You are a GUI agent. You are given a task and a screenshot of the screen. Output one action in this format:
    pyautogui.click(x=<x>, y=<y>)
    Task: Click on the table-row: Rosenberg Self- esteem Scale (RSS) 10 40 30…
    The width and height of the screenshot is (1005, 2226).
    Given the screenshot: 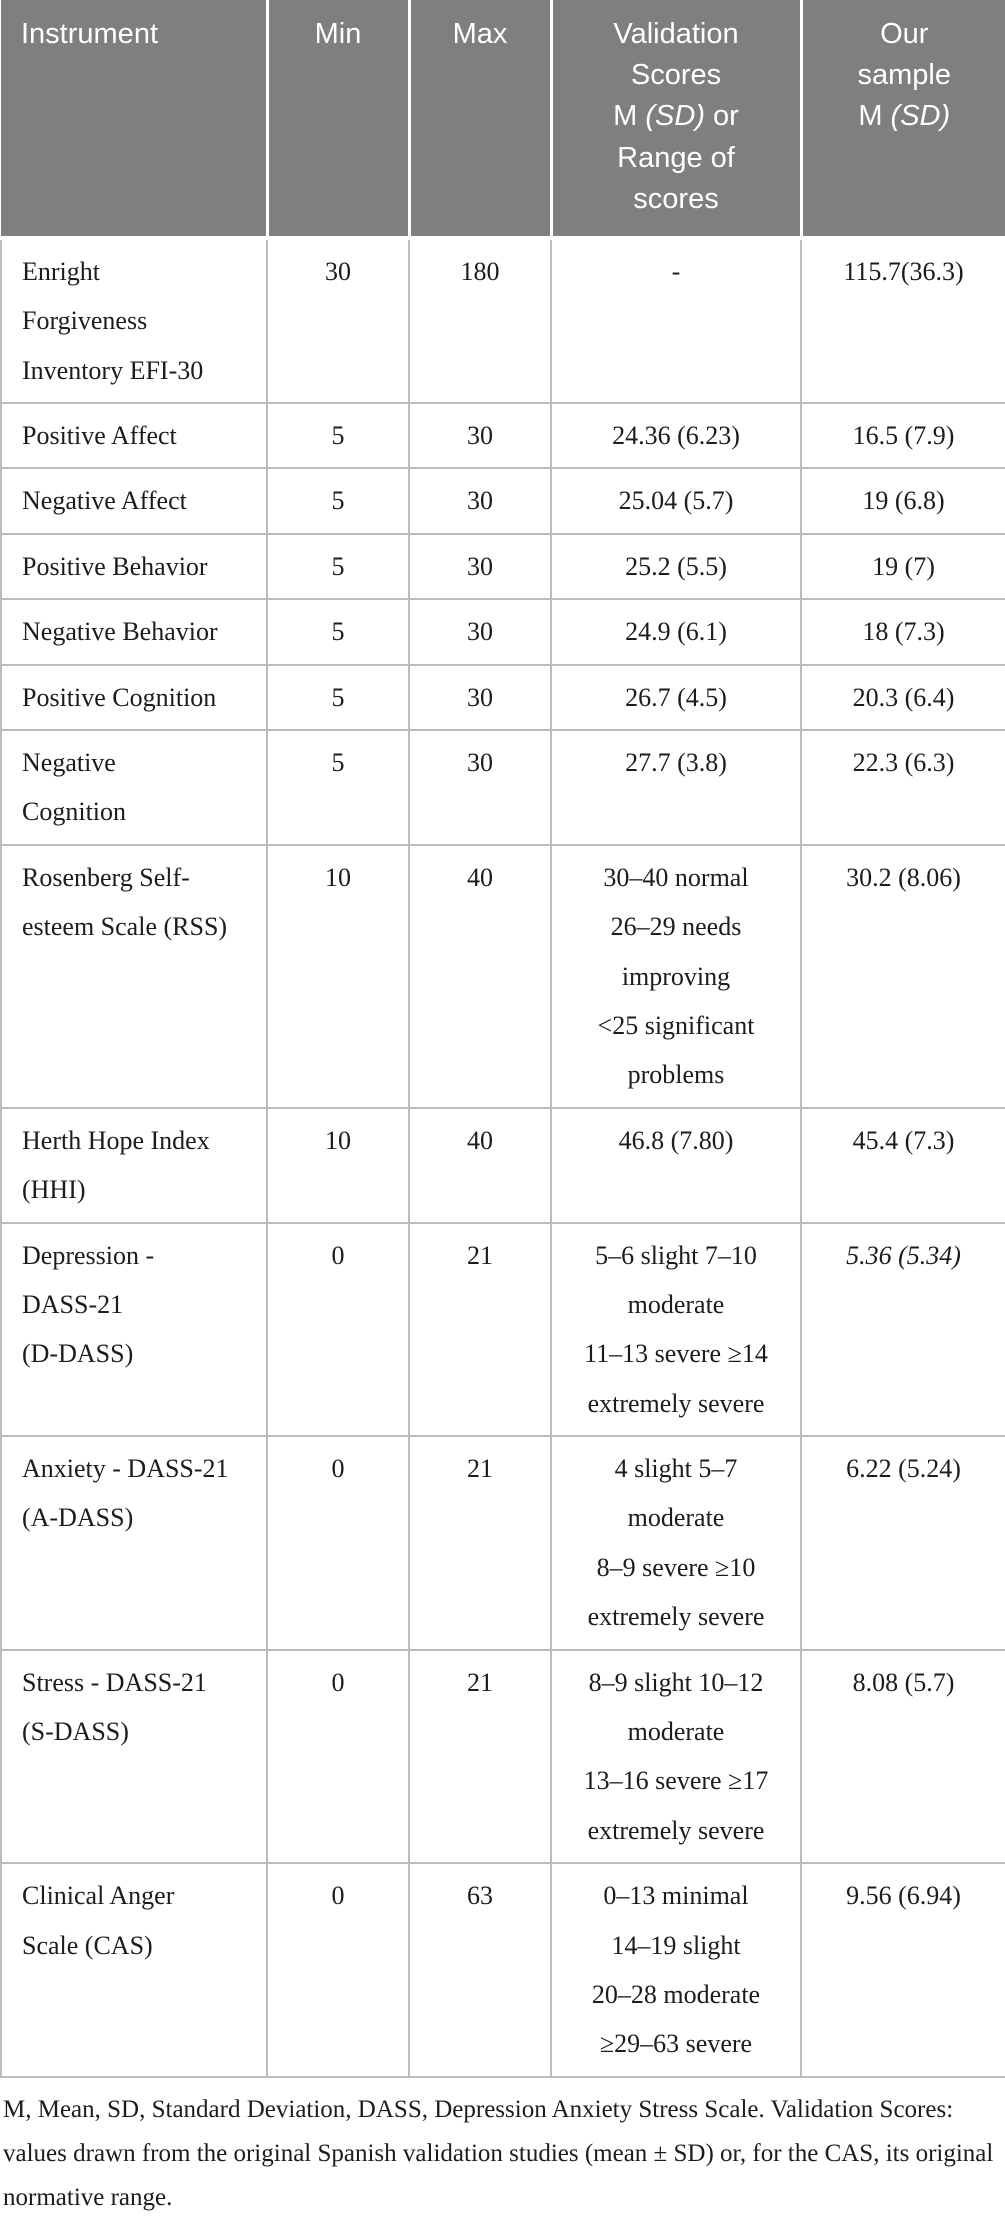 What is the action you would take?
    pyautogui.click(x=502, y=976)
    